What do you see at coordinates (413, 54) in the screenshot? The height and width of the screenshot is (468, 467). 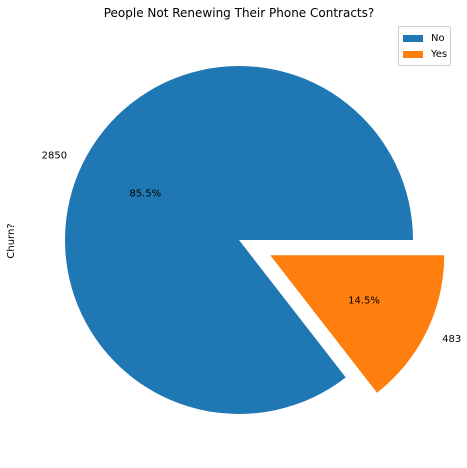 I see `legend-swatch-yes` at bounding box center [413, 54].